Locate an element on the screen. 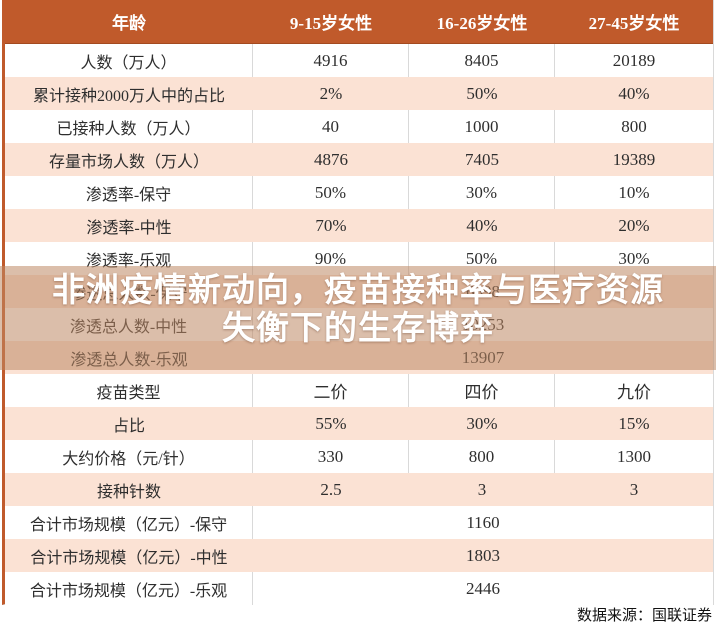  cell-value: 10% is located at coordinates (634, 192).